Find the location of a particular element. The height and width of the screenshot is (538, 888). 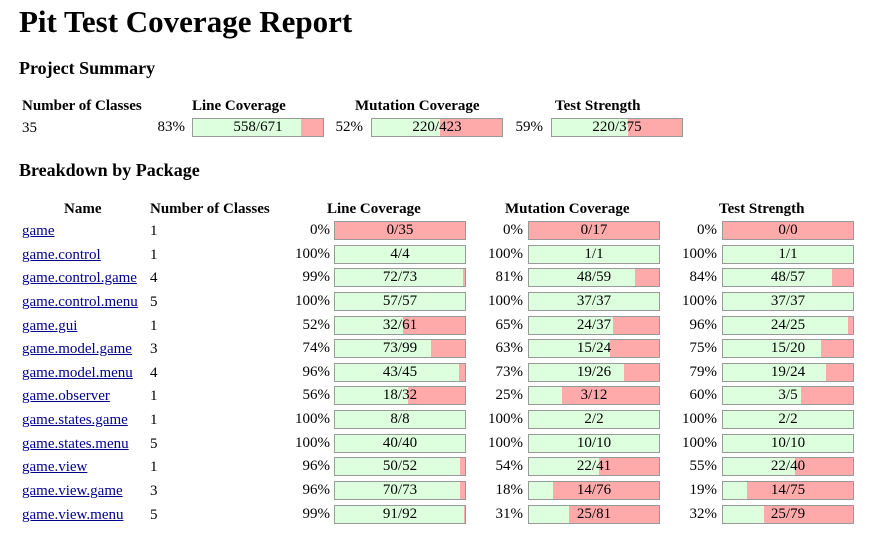

package-mutation-bar-label: 14/76 is located at coordinates (594, 490).